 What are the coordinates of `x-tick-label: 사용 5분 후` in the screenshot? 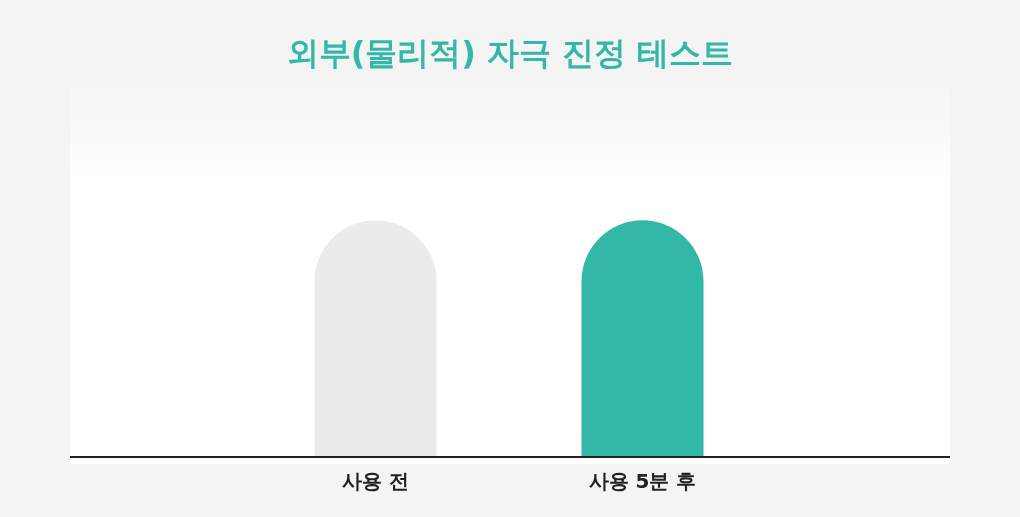 It's located at (642, 481).